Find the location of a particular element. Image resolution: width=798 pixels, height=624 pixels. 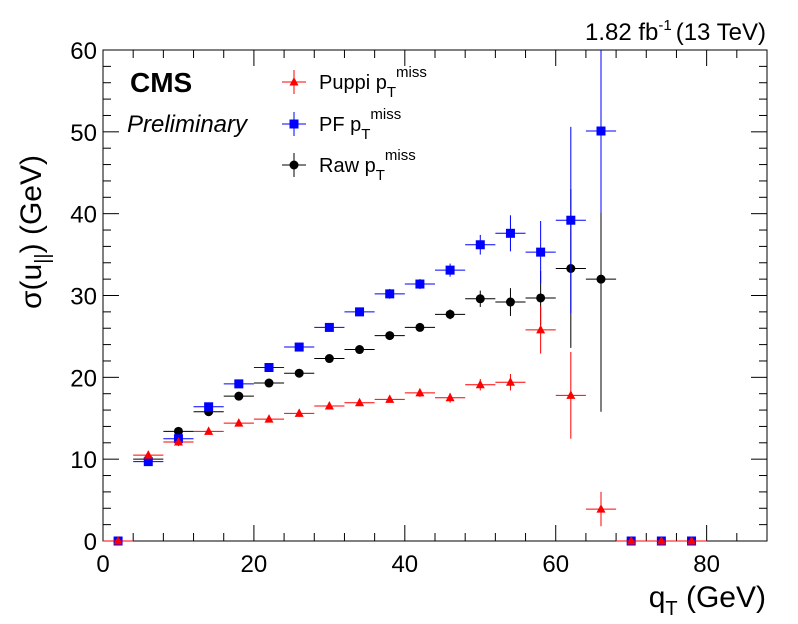

legend-item-puppi: Puppi pTmiss is located at coordinates (354, 82).